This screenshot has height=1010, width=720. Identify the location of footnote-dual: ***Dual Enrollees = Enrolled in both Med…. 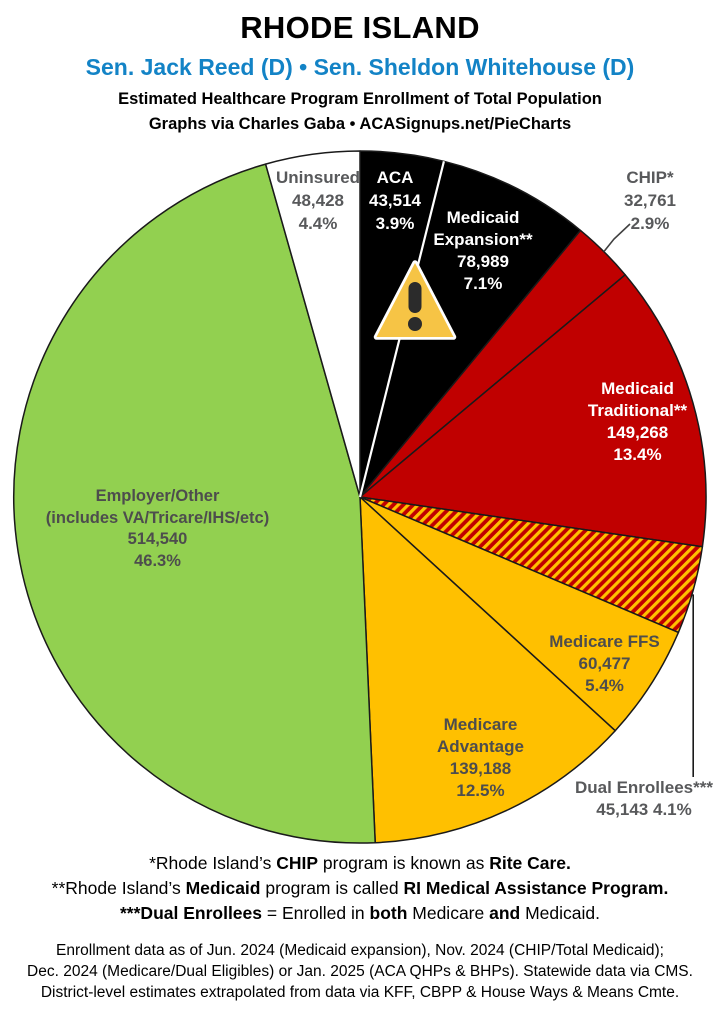
(360, 913).